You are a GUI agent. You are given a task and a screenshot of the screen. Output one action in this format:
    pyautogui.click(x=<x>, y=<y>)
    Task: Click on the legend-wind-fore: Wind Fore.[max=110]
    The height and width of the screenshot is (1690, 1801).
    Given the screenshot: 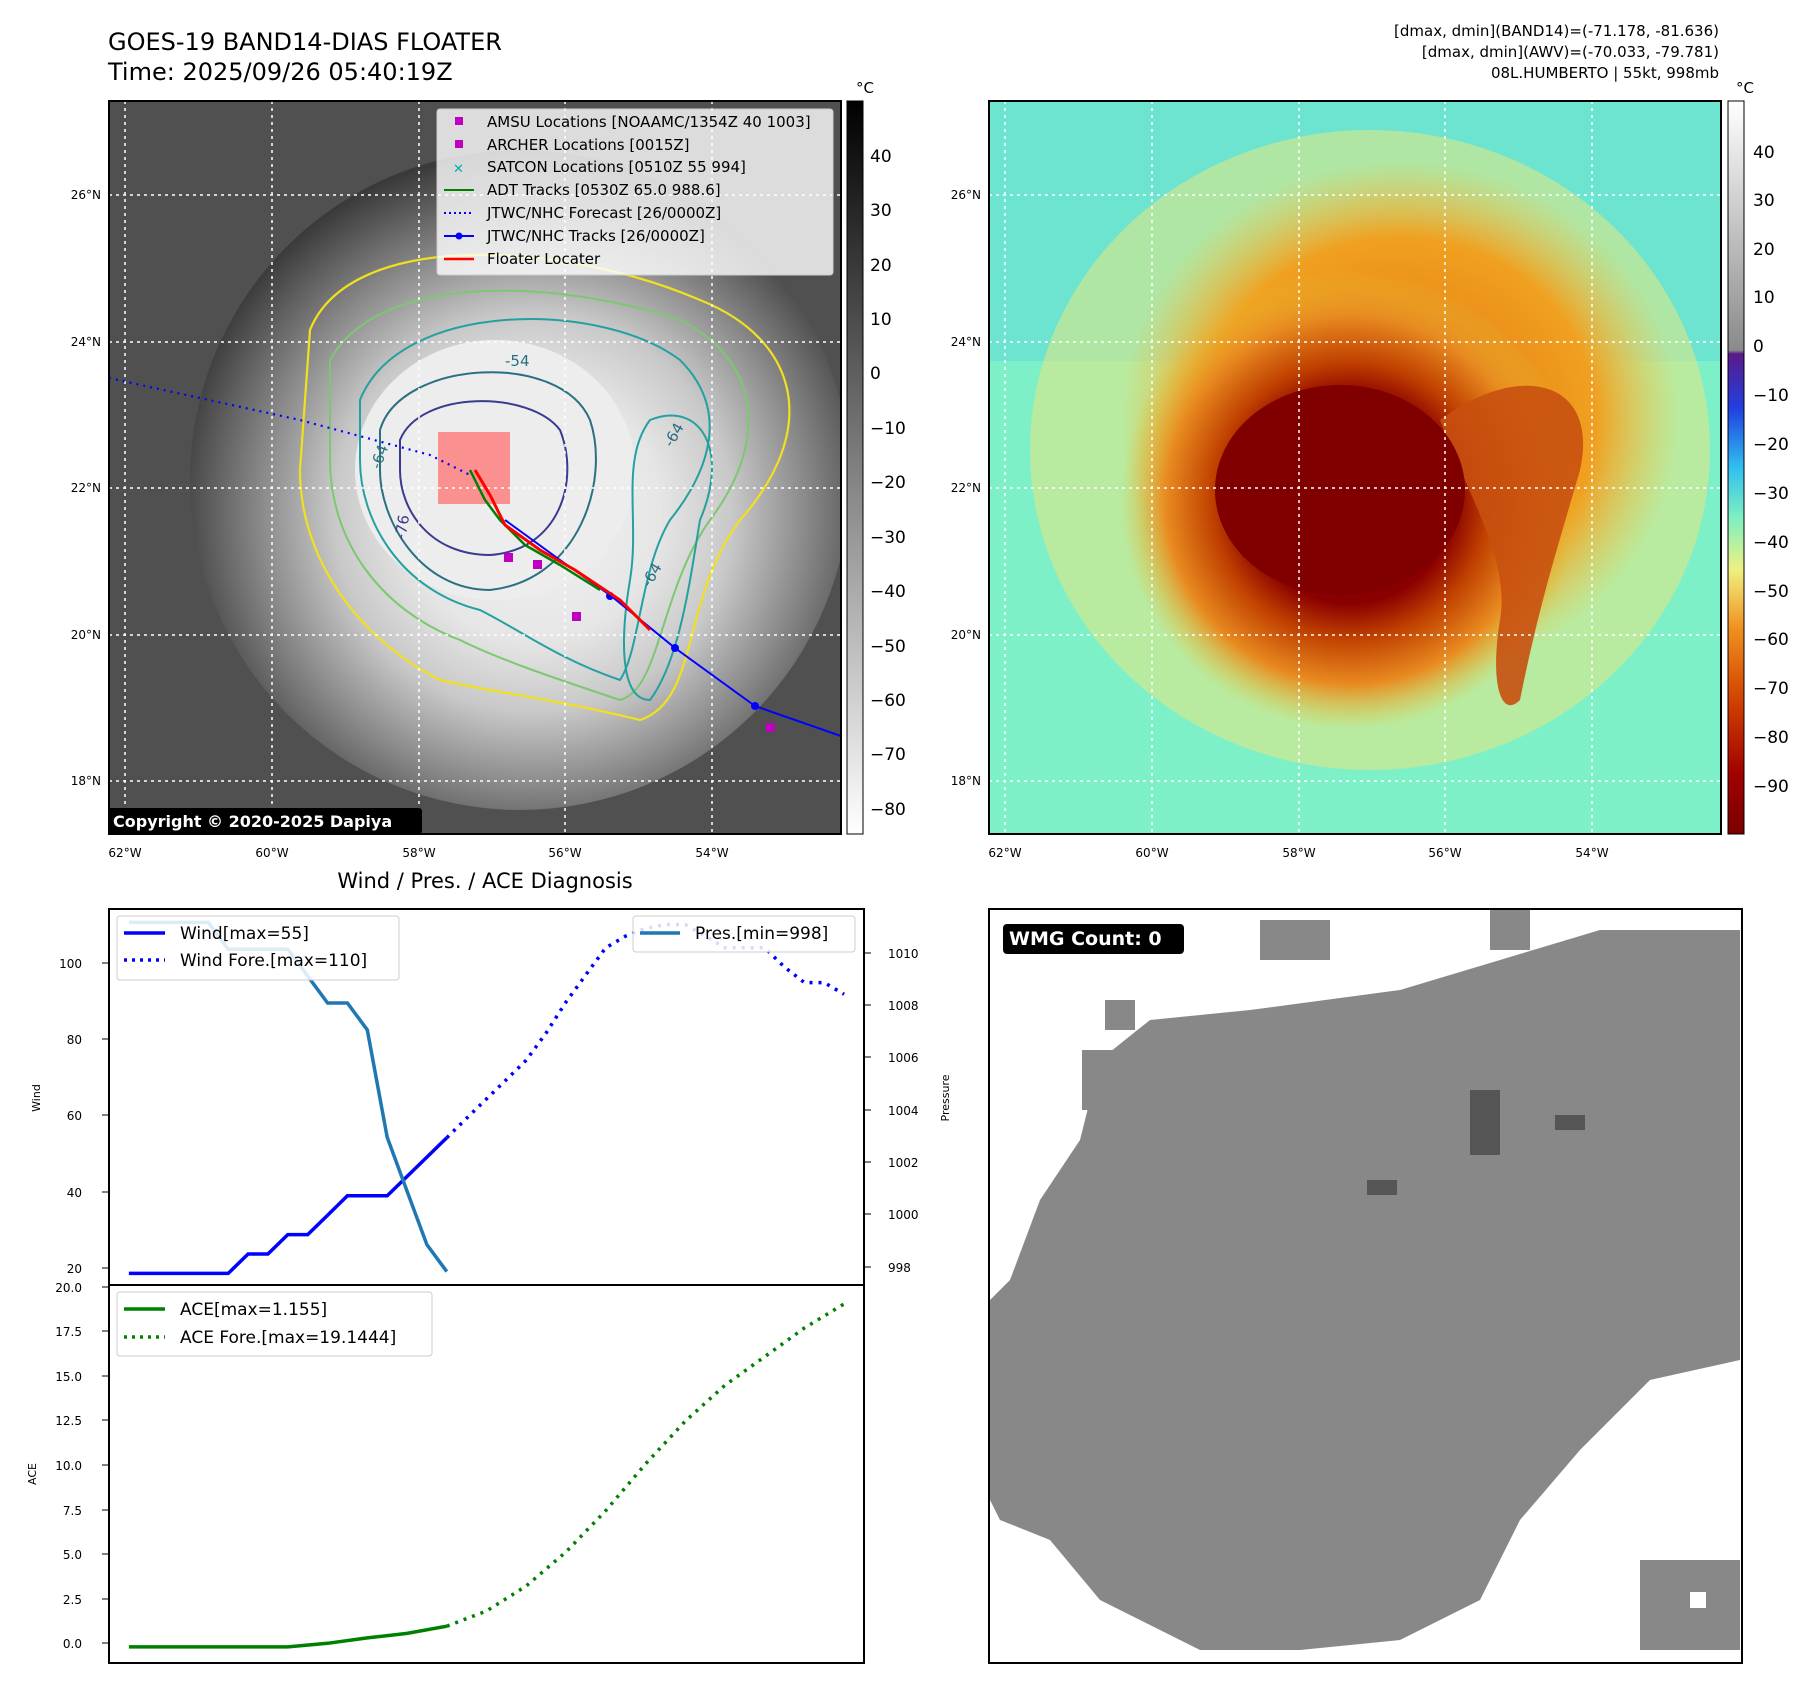 What is the action you would take?
    pyautogui.click(x=273, y=961)
    